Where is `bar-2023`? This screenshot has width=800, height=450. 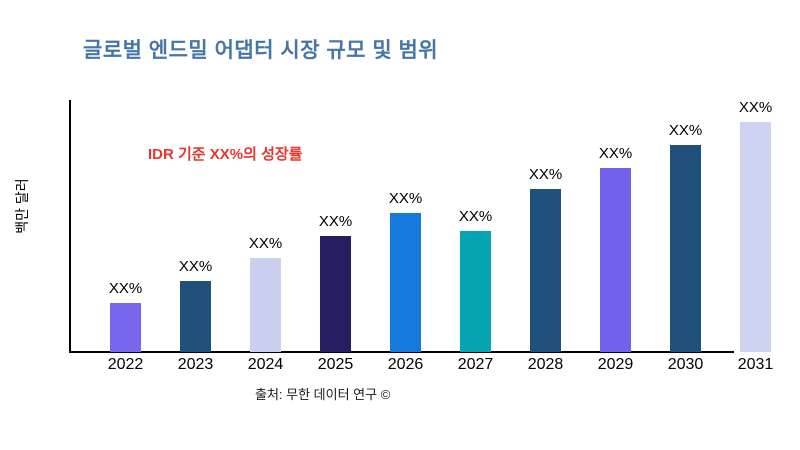 bar-2023 is located at coordinates (195, 316).